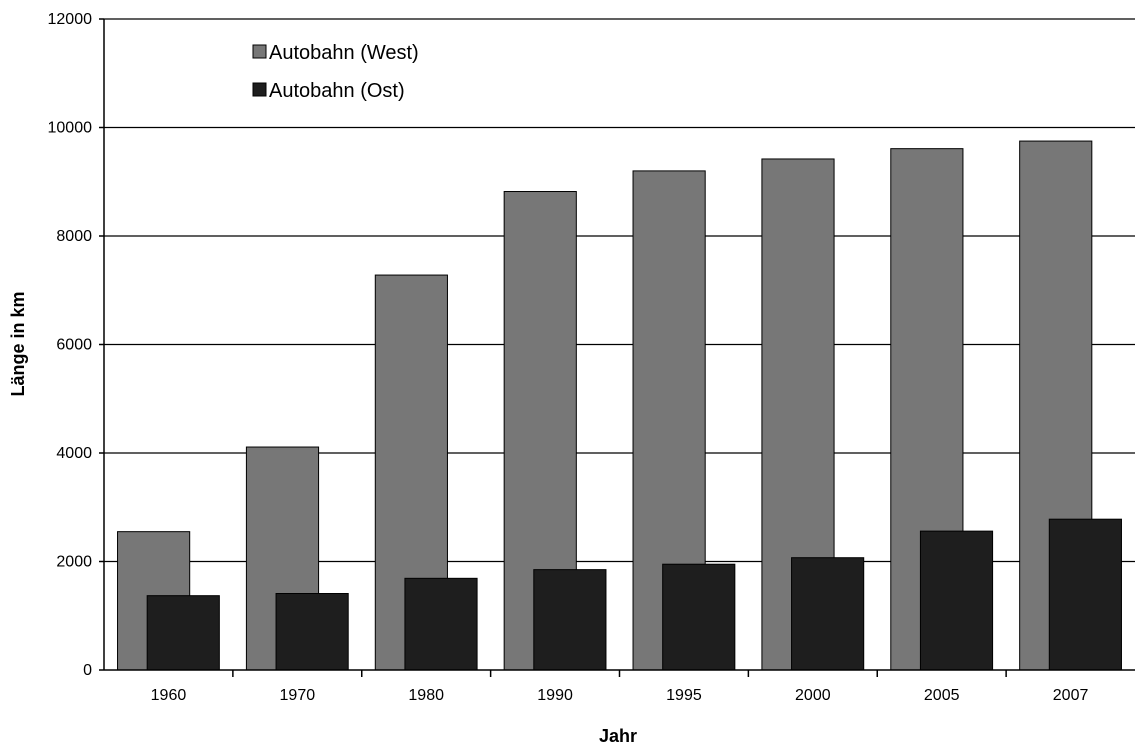 The width and height of the screenshot is (1135, 747). What do you see at coordinates (426, 695) in the screenshot?
I see `x-tick-label: 1980` at bounding box center [426, 695].